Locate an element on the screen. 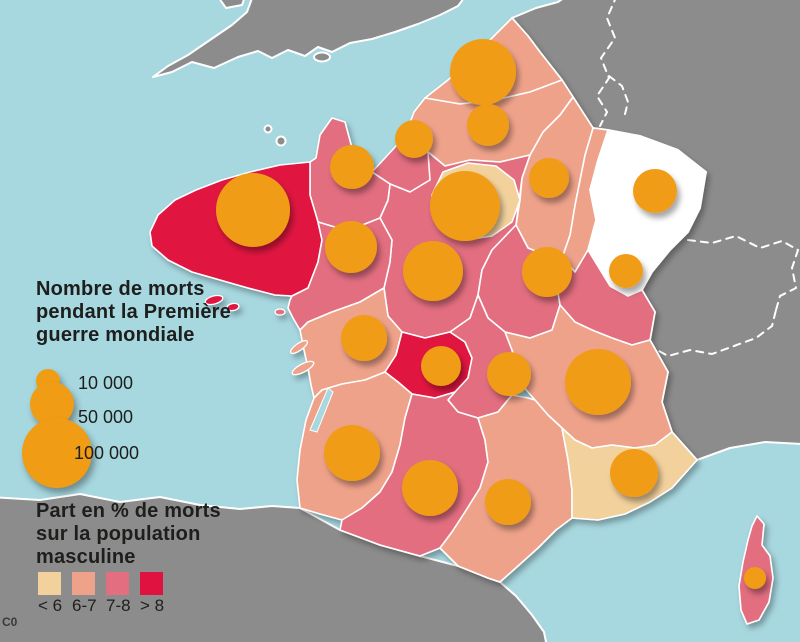  deaths-circle-limousin is located at coordinates (441, 366).